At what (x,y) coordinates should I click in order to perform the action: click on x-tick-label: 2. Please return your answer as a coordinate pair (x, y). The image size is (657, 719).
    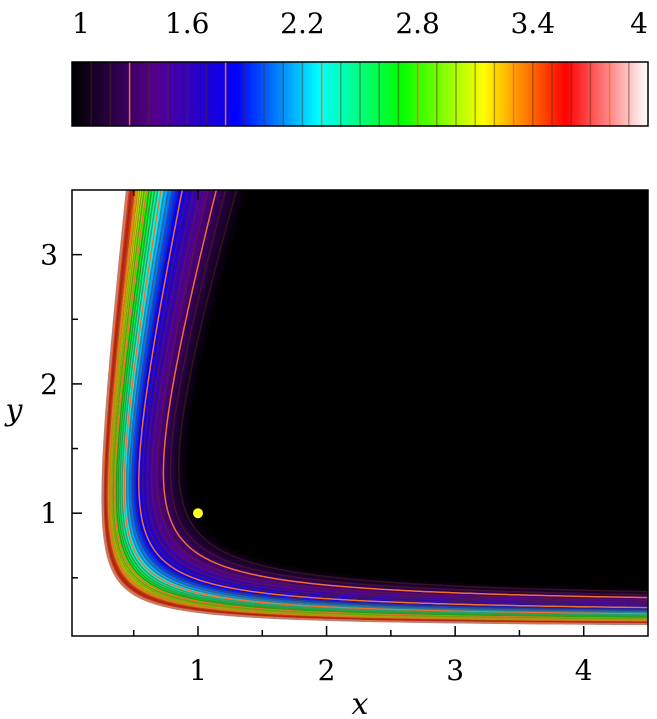
    Looking at the image, I should click on (327, 670).